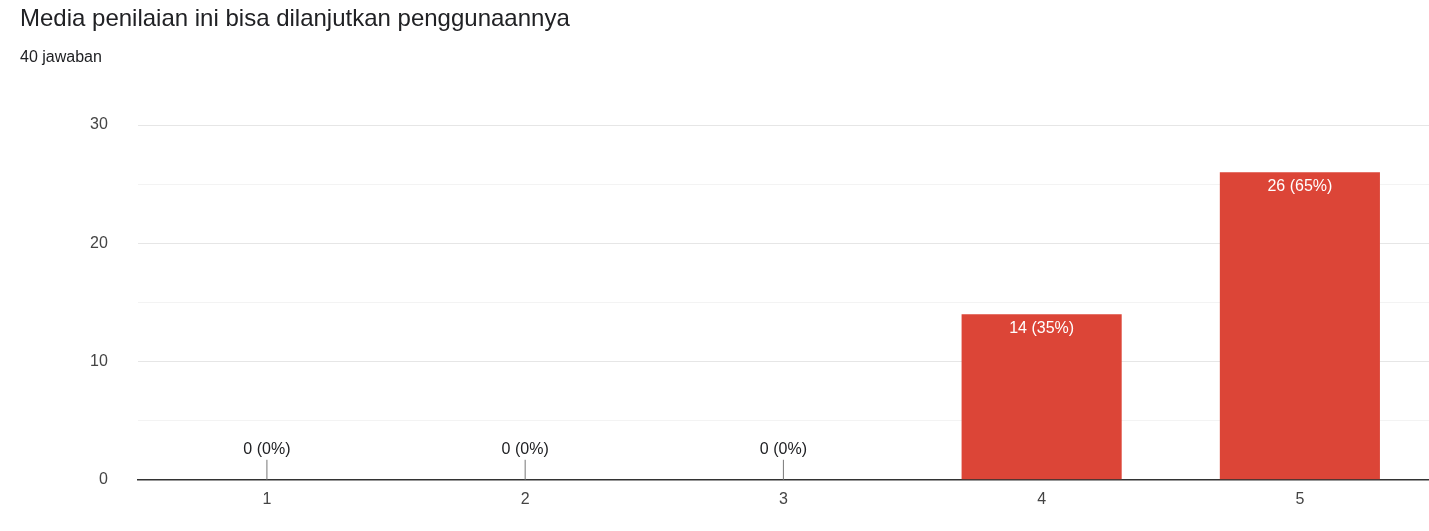 The width and height of the screenshot is (1429, 531). I want to click on y-tick-label: 30, so click(99, 124).